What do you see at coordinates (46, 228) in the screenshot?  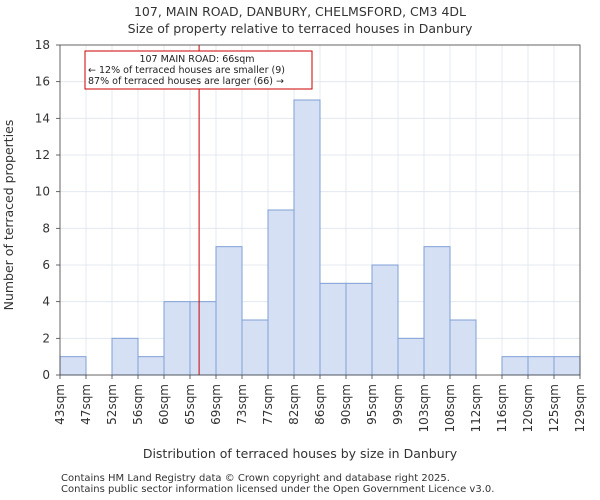 I see `y-tick-label: 8` at bounding box center [46, 228].